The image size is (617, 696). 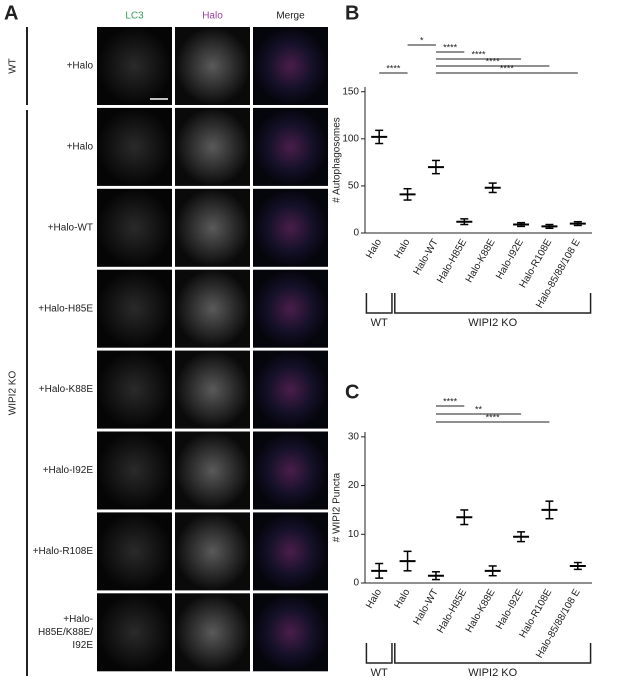 What do you see at coordinates (352, 13) in the screenshot?
I see `panel-letter: B` at bounding box center [352, 13].